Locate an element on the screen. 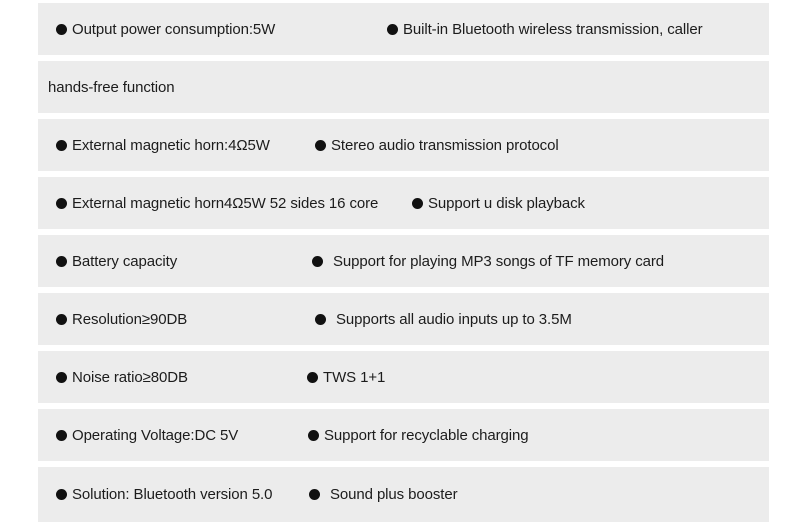  spec-text-right: Sound plus booster is located at coordinates (394, 494).